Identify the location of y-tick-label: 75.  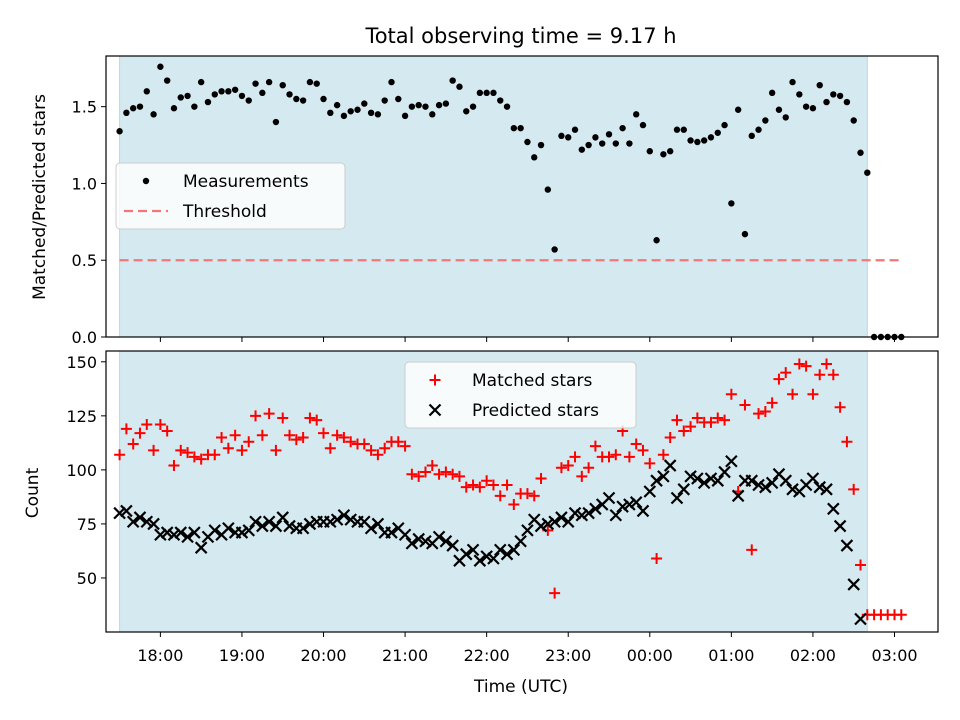
(87, 524).